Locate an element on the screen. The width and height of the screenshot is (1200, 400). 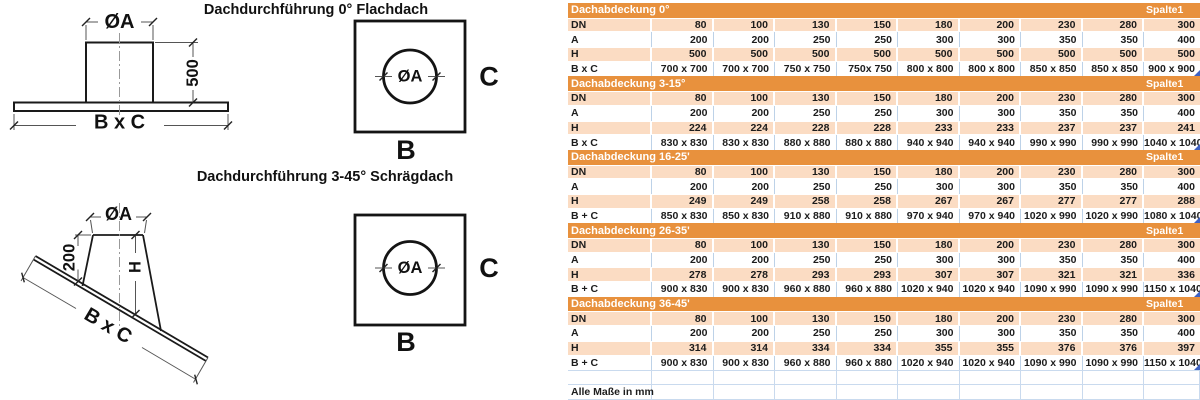
value-cell: 249 is located at coordinates (683, 201).